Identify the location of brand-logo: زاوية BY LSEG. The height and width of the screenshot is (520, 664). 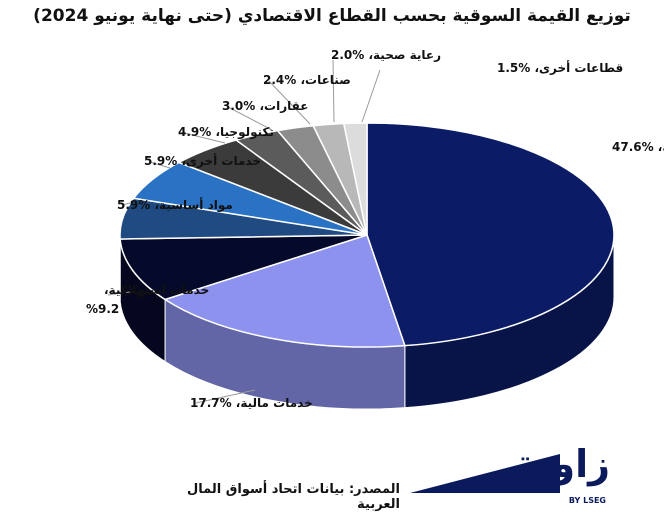
(537, 480).